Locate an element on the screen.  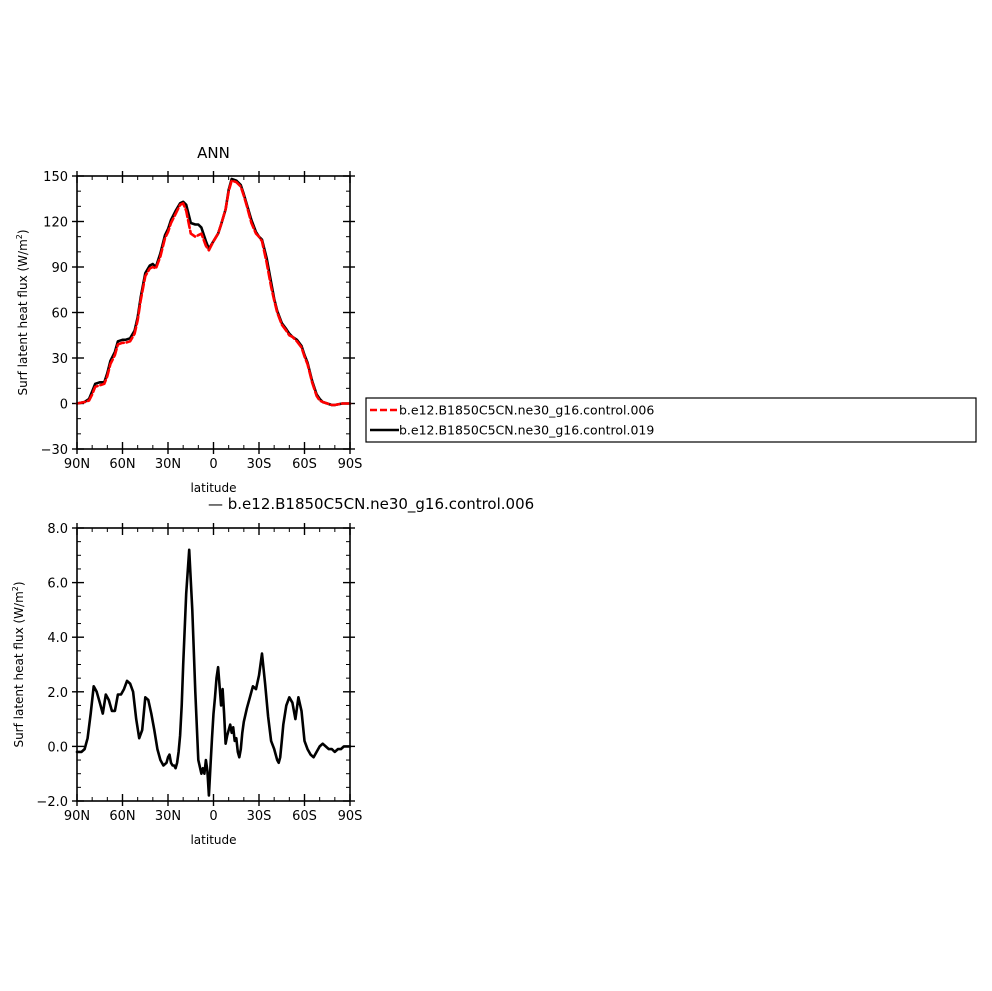
bottom-y-tick-label: 2.0 is located at coordinates (57, 693).